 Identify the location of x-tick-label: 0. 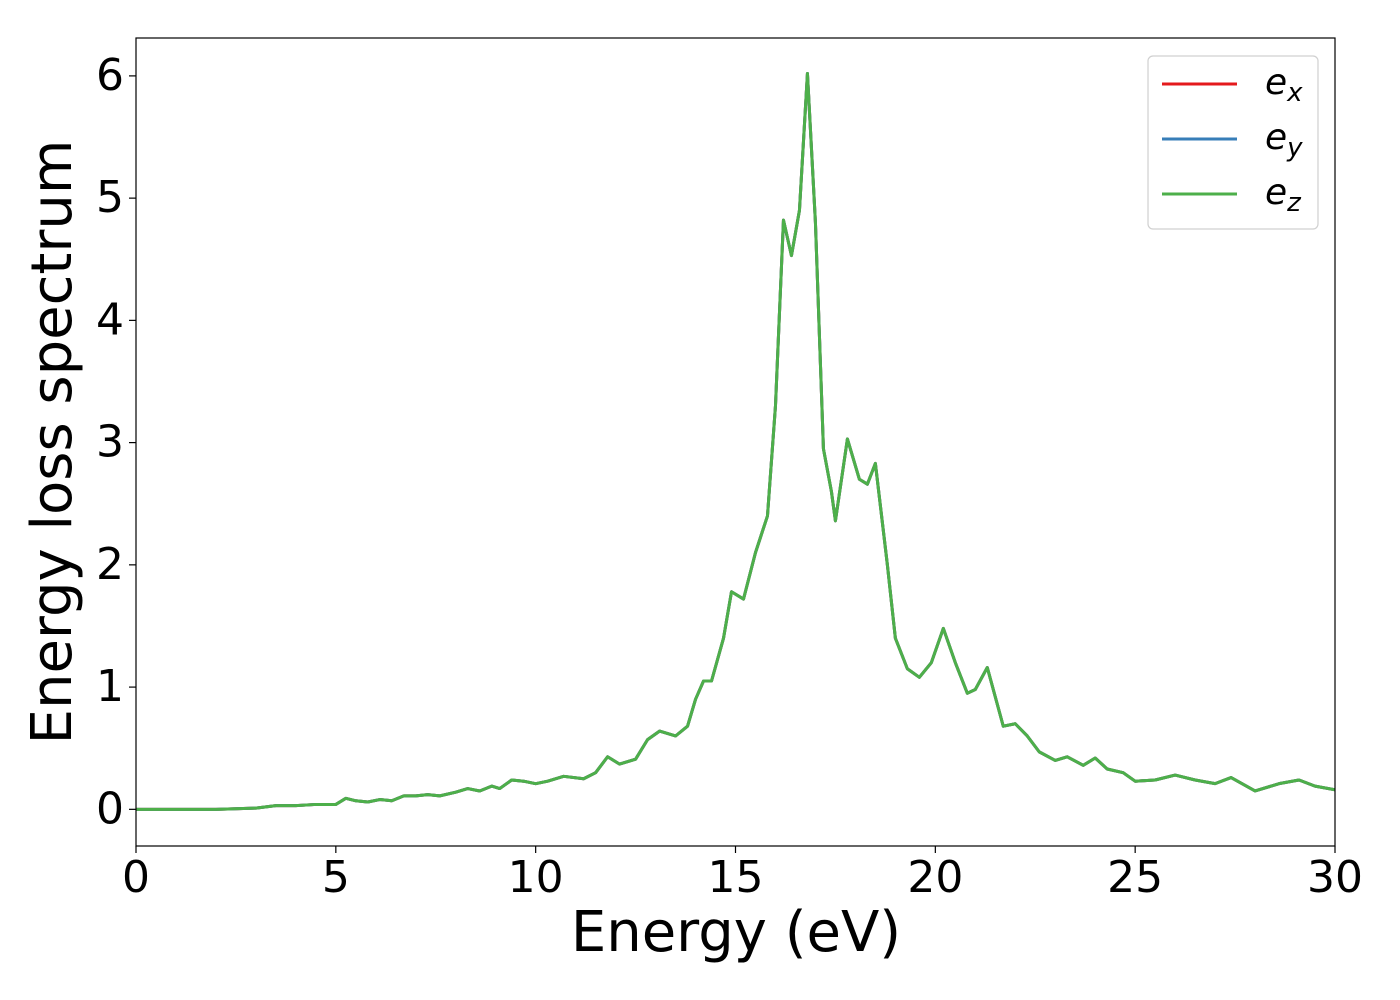
(136, 877).